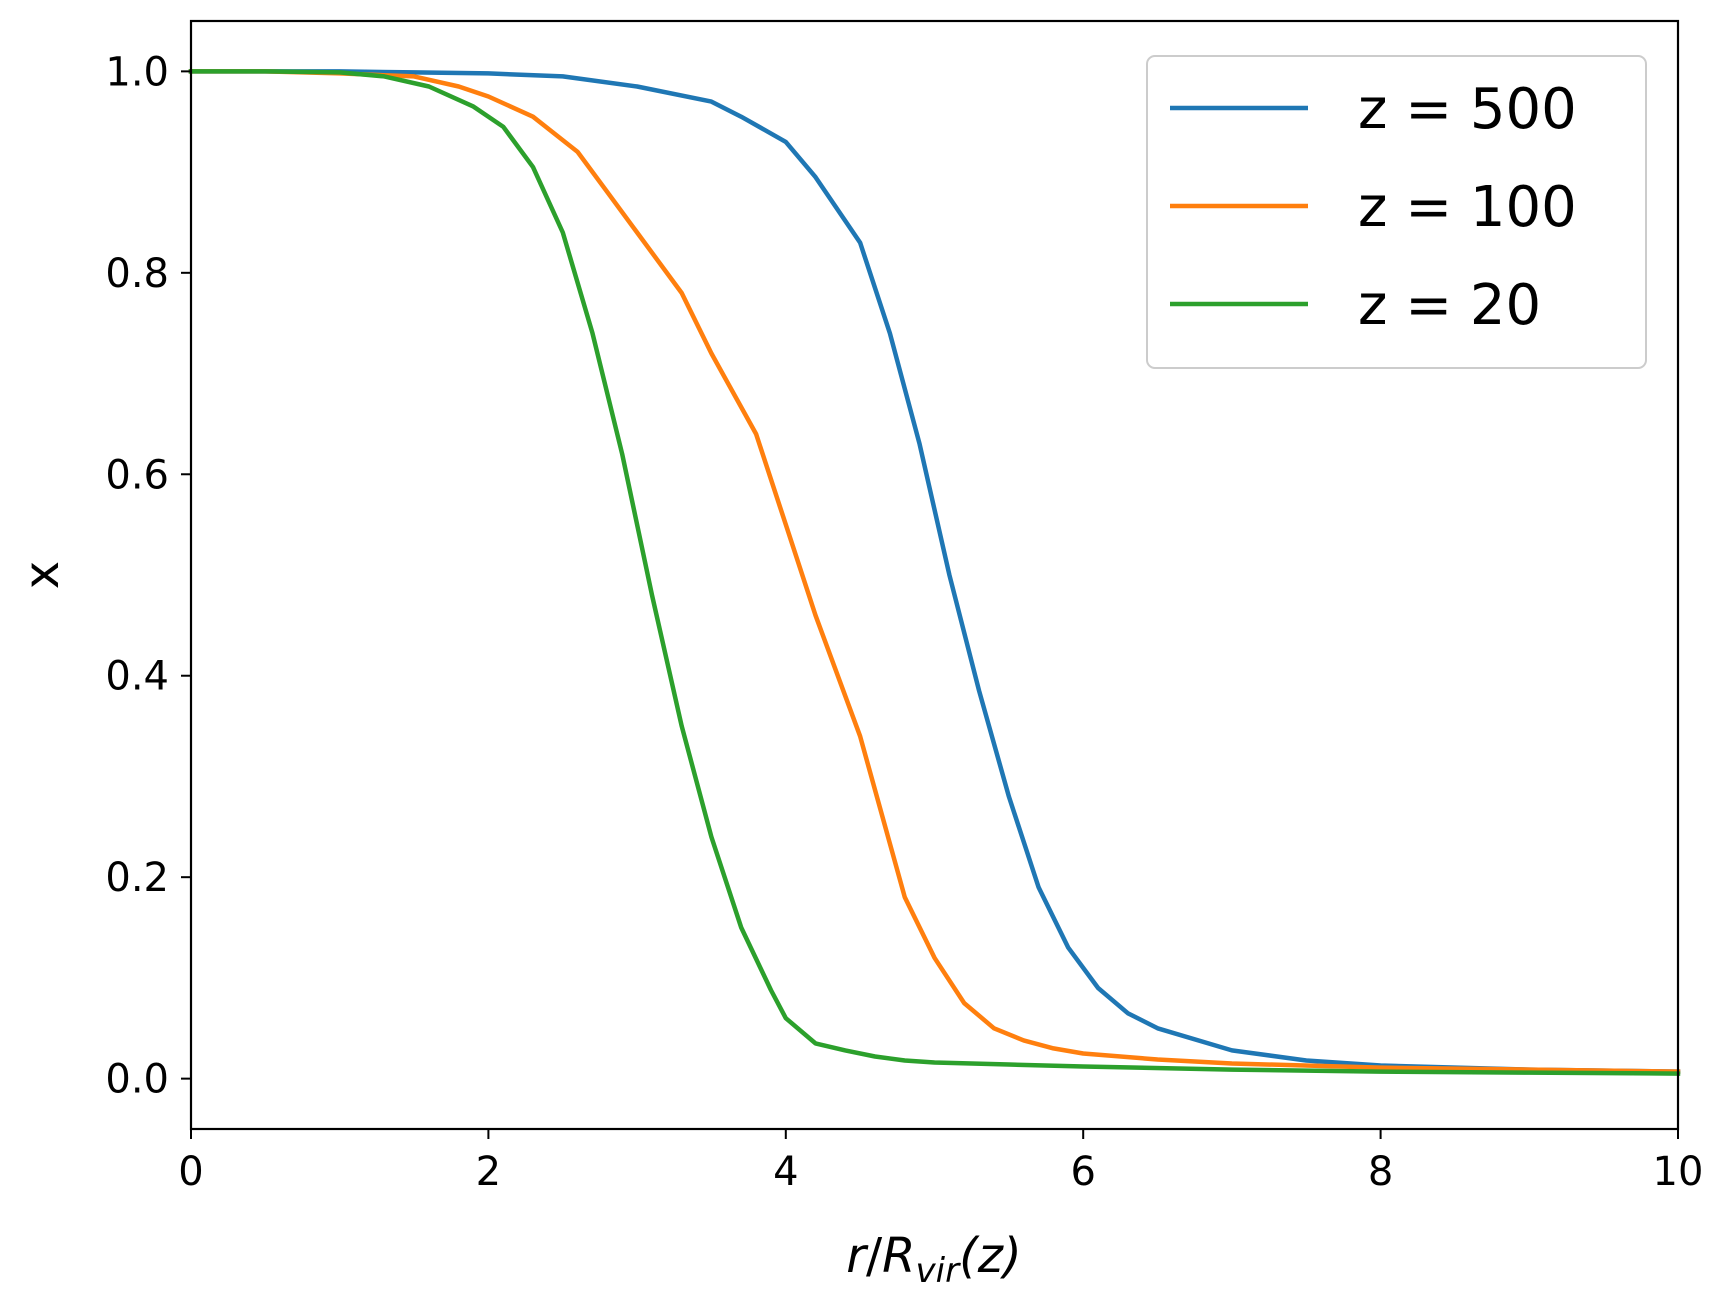 The width and height of the screenshot is (1720, 1292). Describe the element at coordinates (148, 576) in the screenshot. I see `y-axis-ticks: 0.0 0.2 0.4 0.6 0.8 1.0` at that location.